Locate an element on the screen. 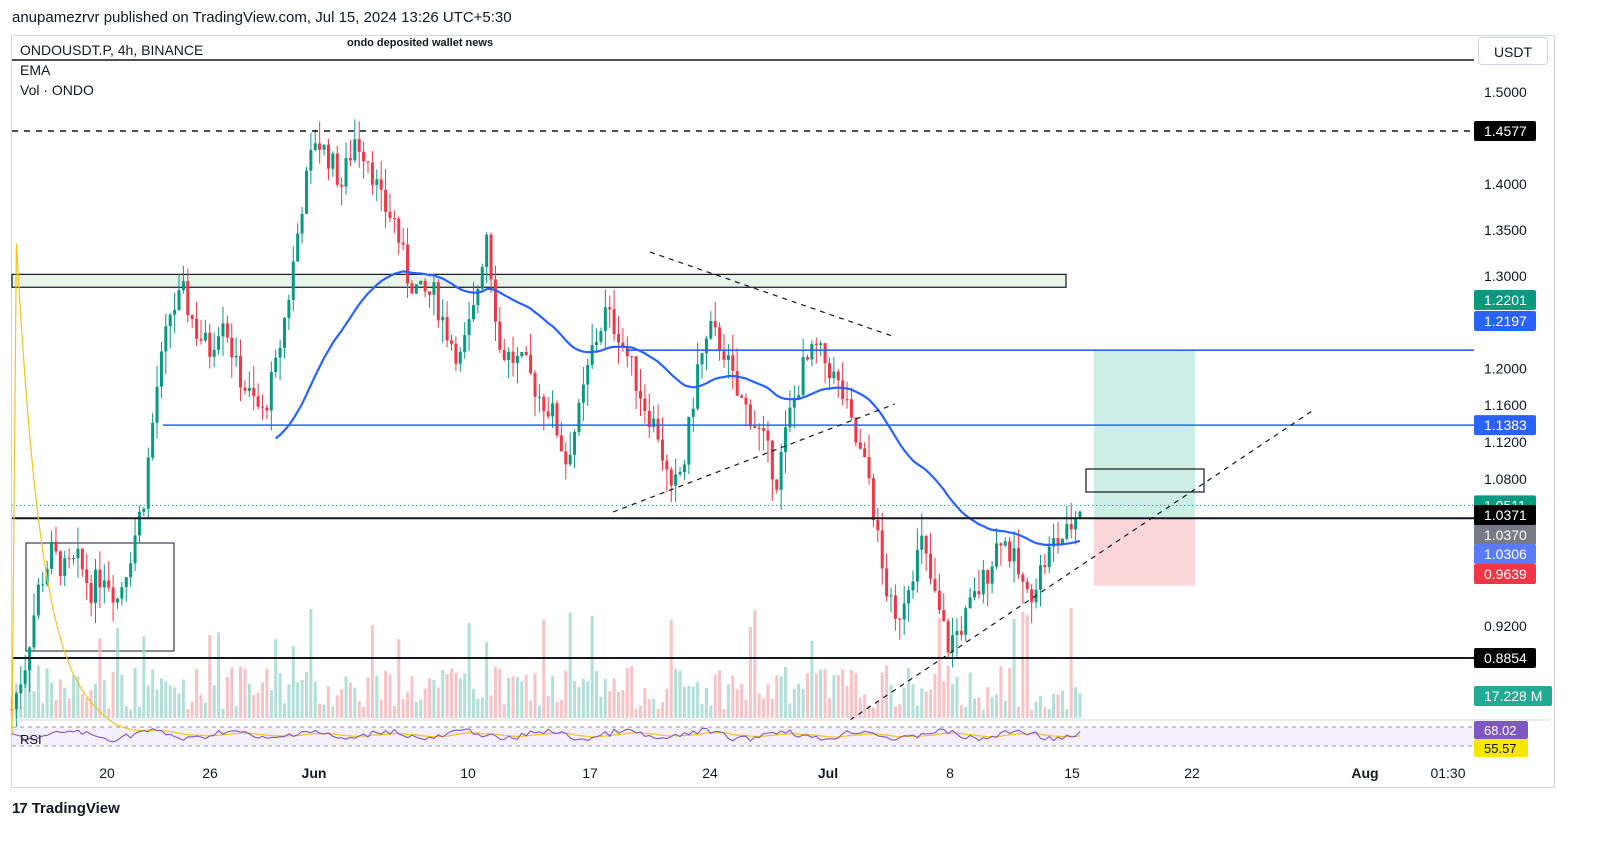  volume-legend: Vol · ONDO is located at coordinates (57, 90).